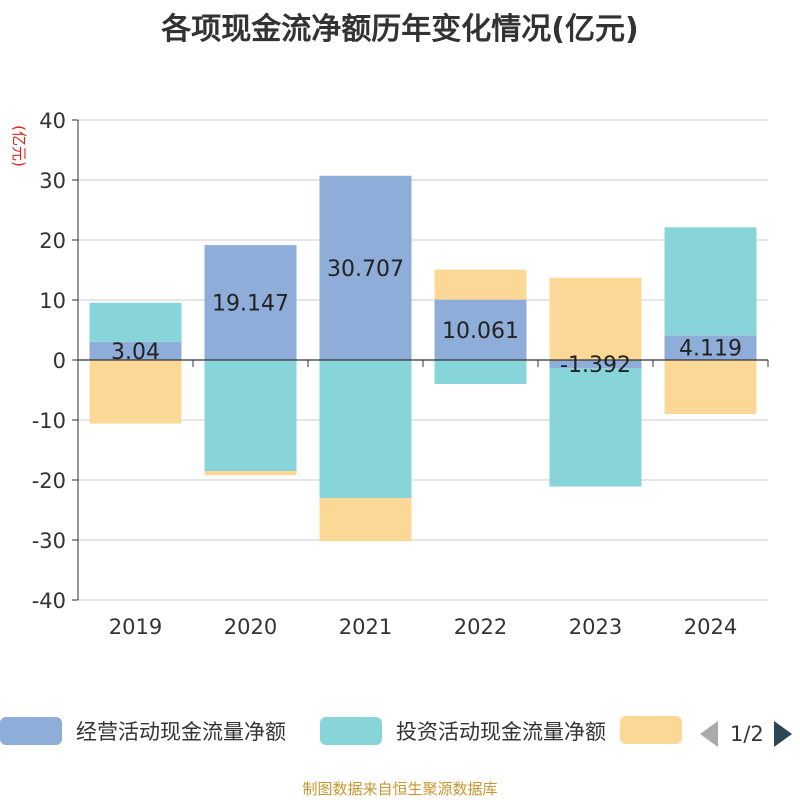 The height and width of the screenshot is (800, 800). What do you see at coordinates (351, 731) in the screenshot?
I see `legend-swatch-investing` at bounding box center [351, 731].